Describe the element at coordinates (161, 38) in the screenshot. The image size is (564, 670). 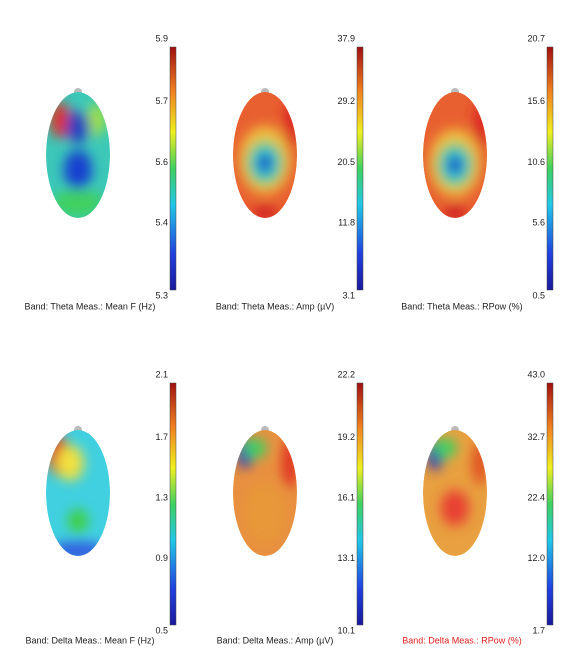
I see `colorbar-tick-label: 5.9` at that location.